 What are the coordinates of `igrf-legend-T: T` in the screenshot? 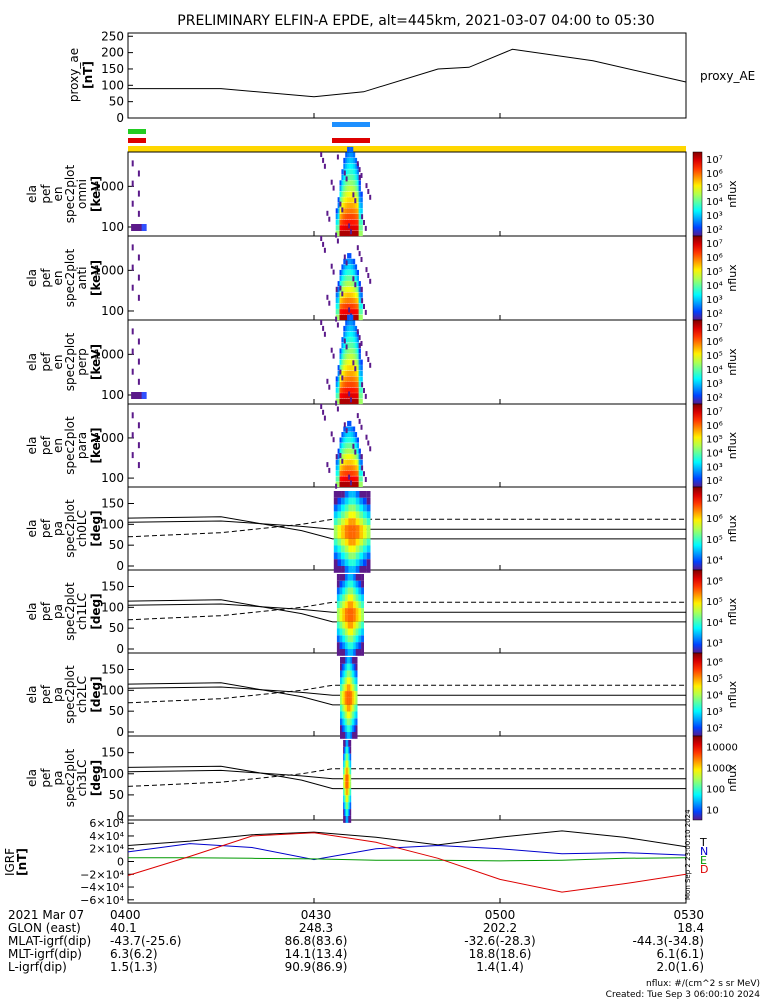 It's located at (703, 842).